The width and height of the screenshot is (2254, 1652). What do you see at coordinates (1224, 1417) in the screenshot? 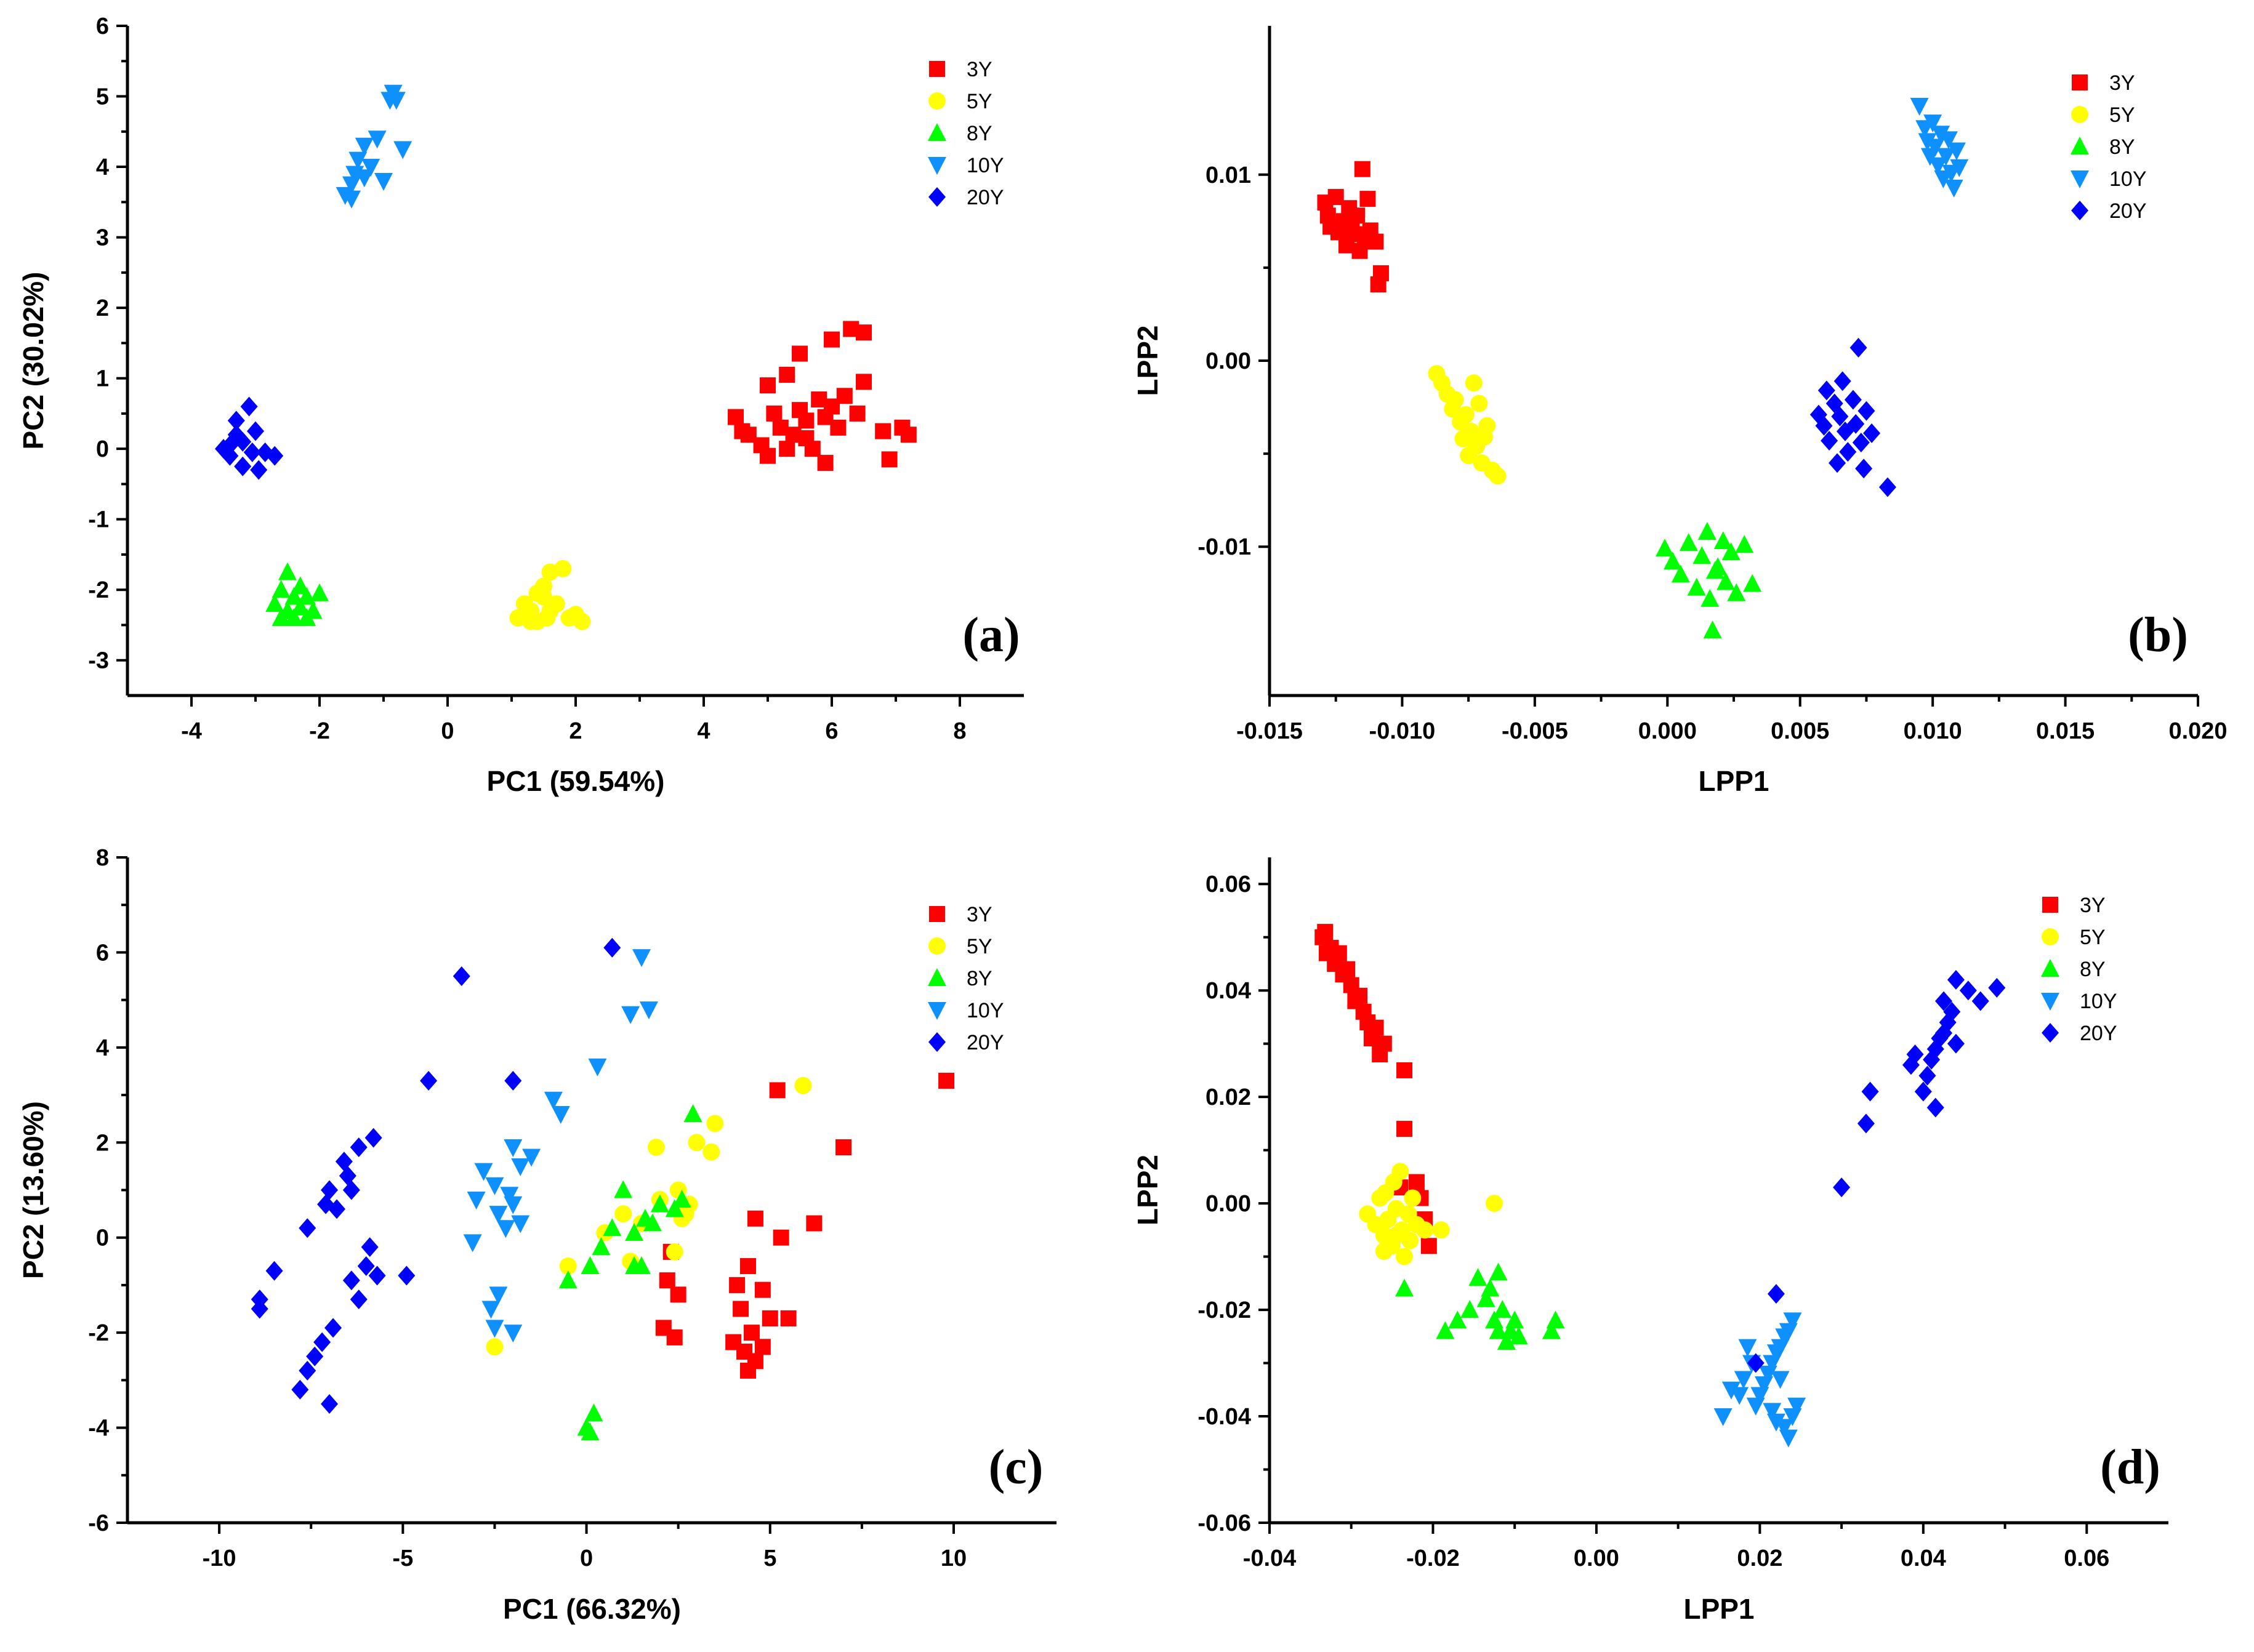
I see `y-tick-label: -0.04` at bounding box center [1224, 1417].